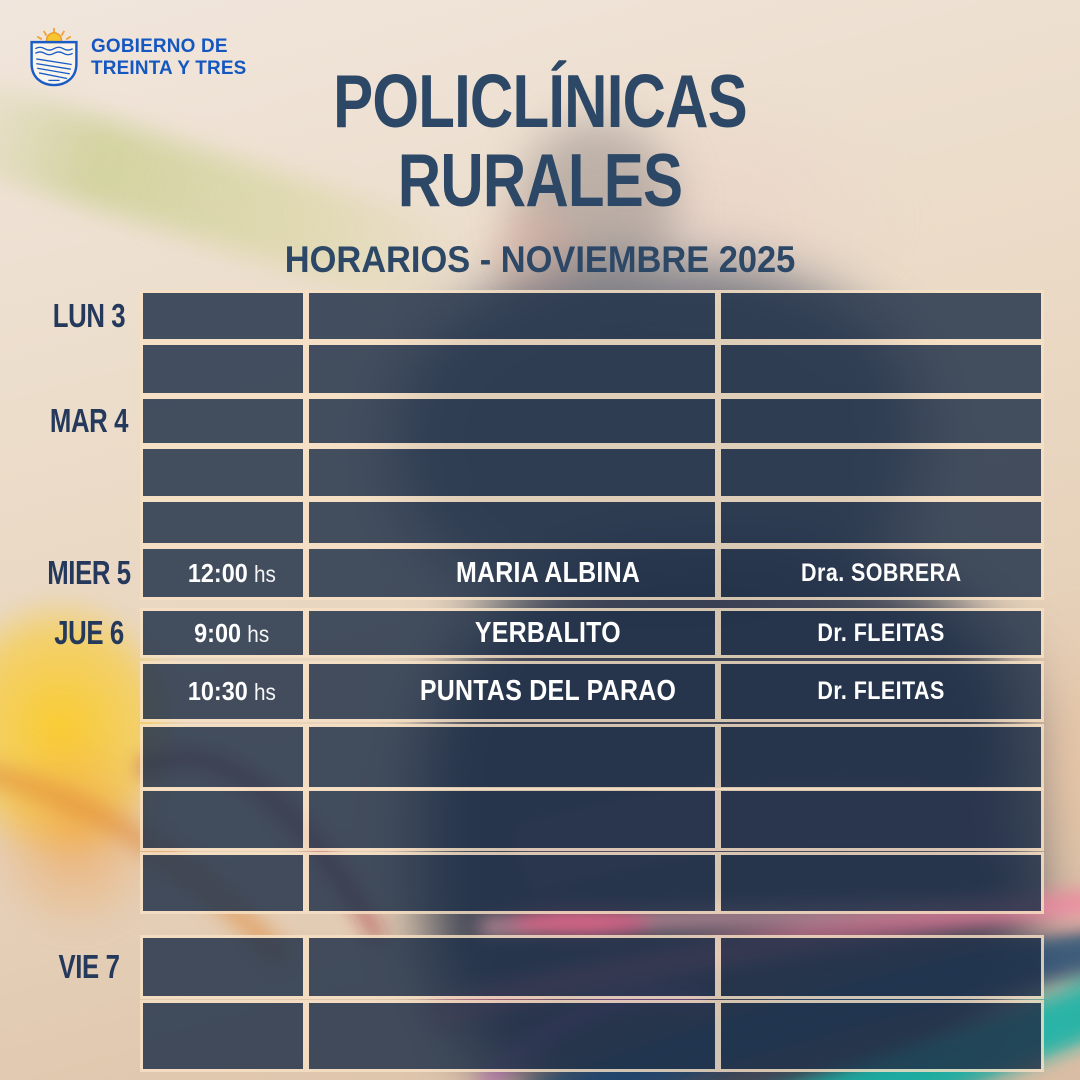 The image size is (1080, 1080). I want to click on day-label: MAR 4, so click(89, 420).